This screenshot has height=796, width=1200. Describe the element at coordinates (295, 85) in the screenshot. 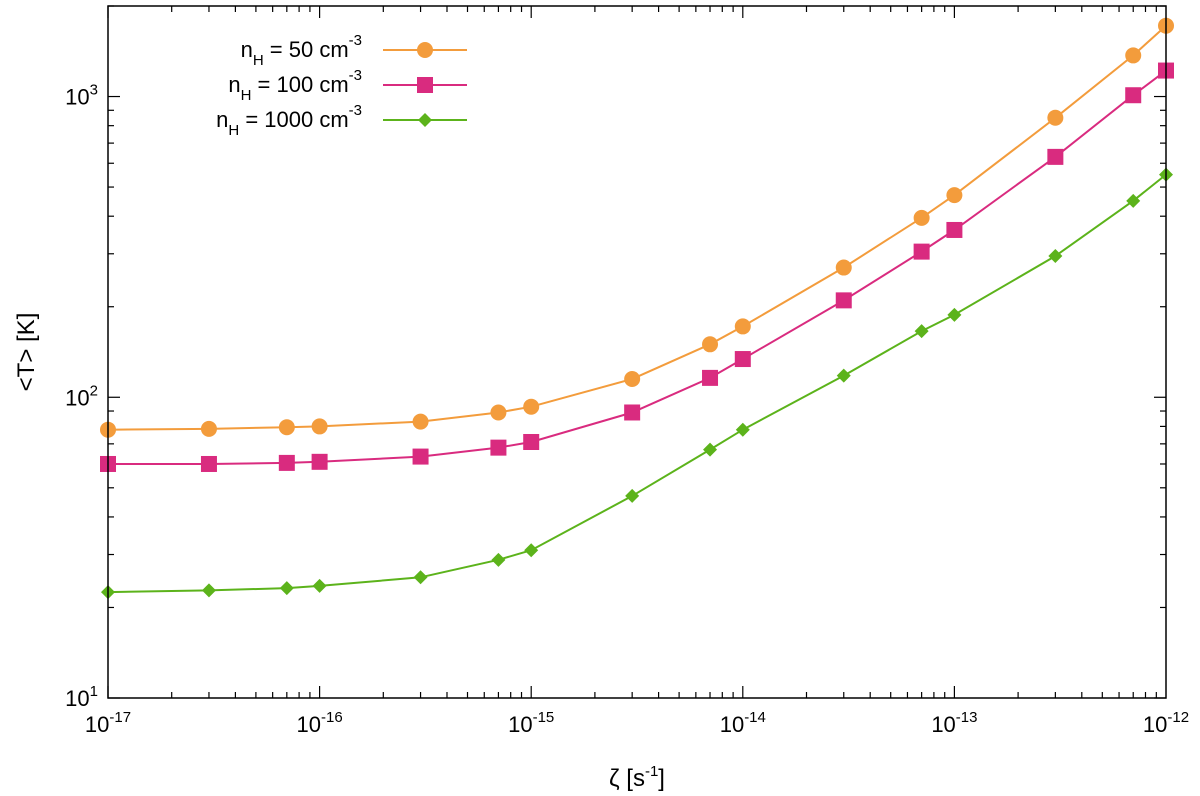

I see `legend-label: nH = 100 cm-3` at that location.